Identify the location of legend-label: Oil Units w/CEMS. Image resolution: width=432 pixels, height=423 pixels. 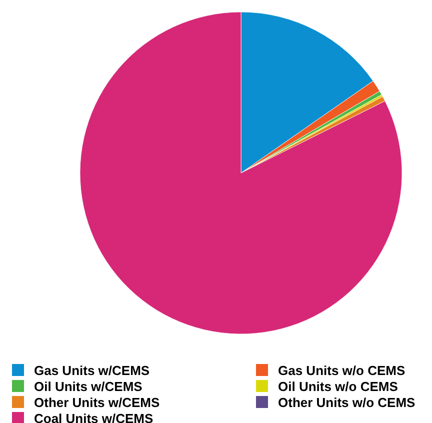
(88, 386).